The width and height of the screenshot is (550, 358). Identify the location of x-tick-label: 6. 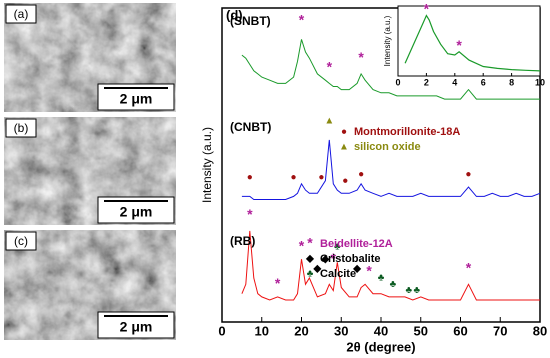
(483, 82).